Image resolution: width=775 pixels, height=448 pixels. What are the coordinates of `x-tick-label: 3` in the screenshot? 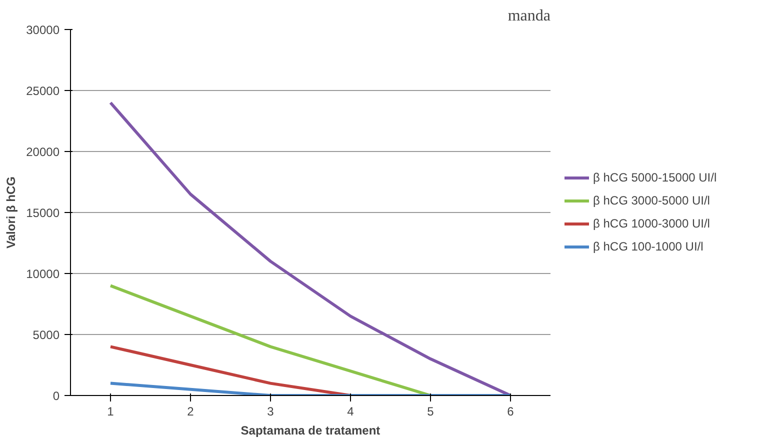 It's located at (270, 411).